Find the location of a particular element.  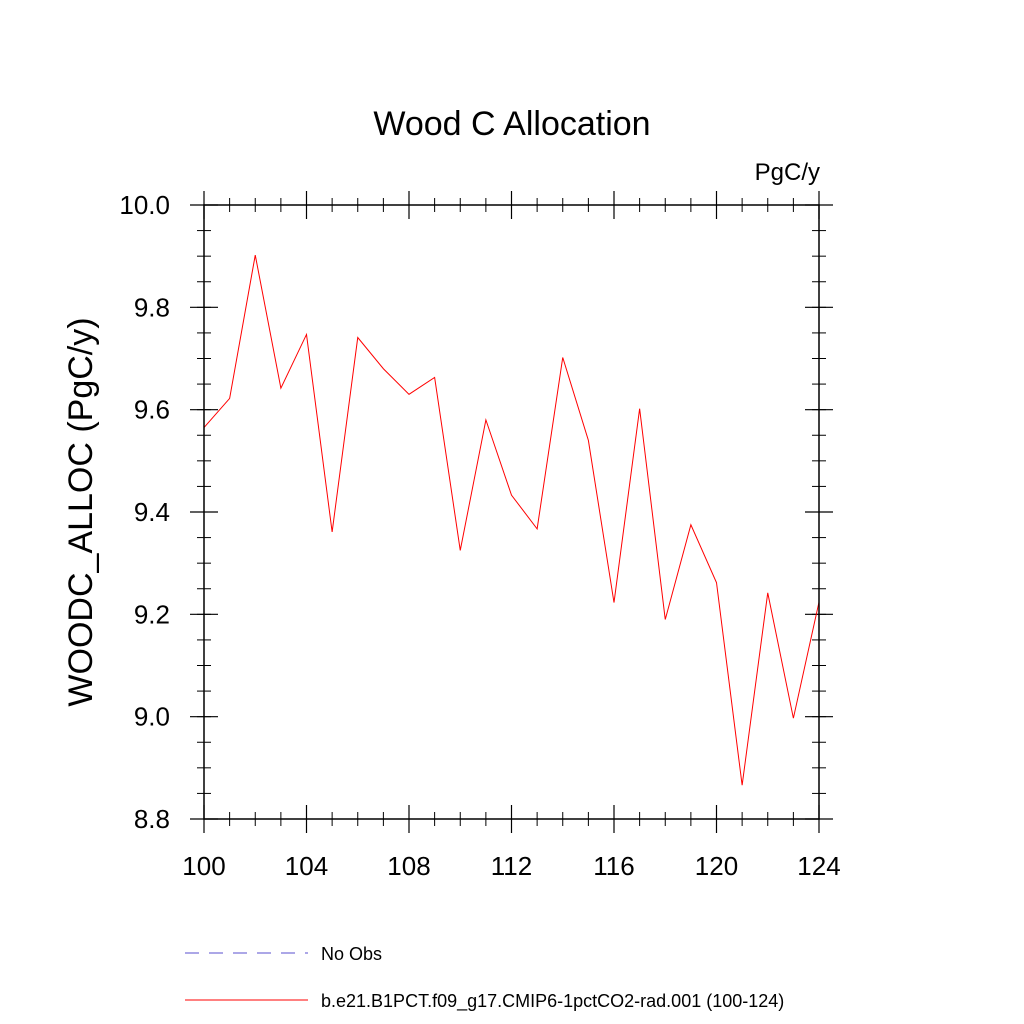

y-tick-label: 9.0 is located at coordinates (152, 717).